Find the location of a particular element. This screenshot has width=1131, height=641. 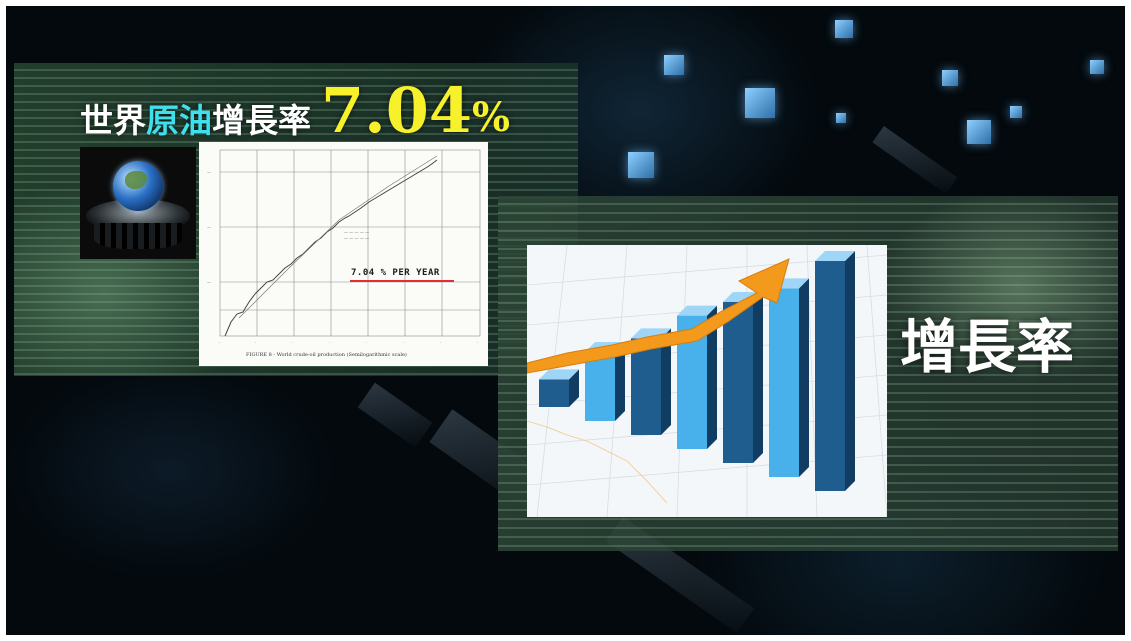

growth-bar-chart-photo is located at coordinates (707, 381).